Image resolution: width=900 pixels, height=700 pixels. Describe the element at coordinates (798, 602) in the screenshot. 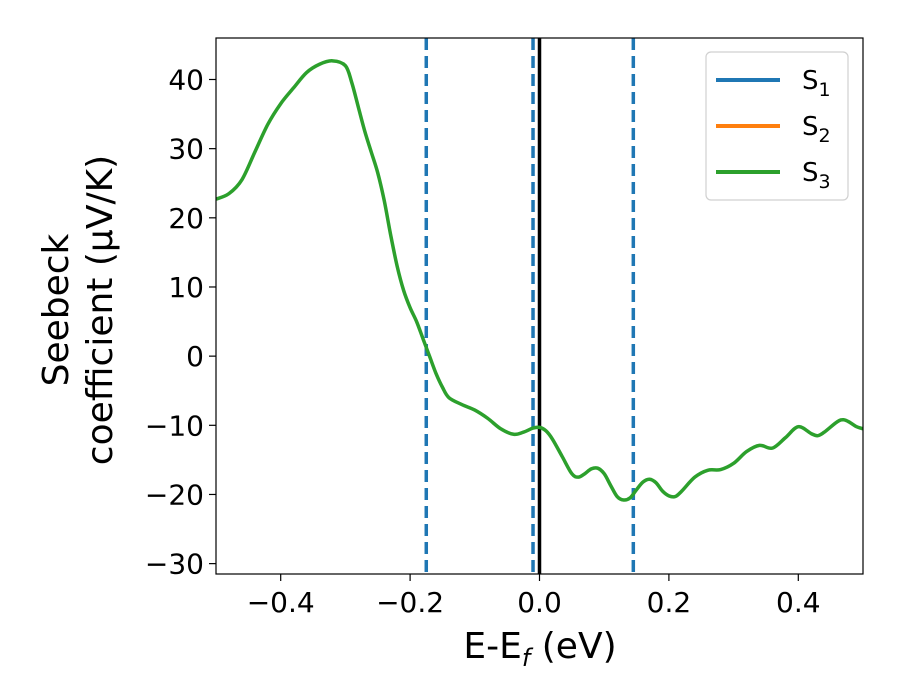

I see `x-tick-label: 0.4` at that location.